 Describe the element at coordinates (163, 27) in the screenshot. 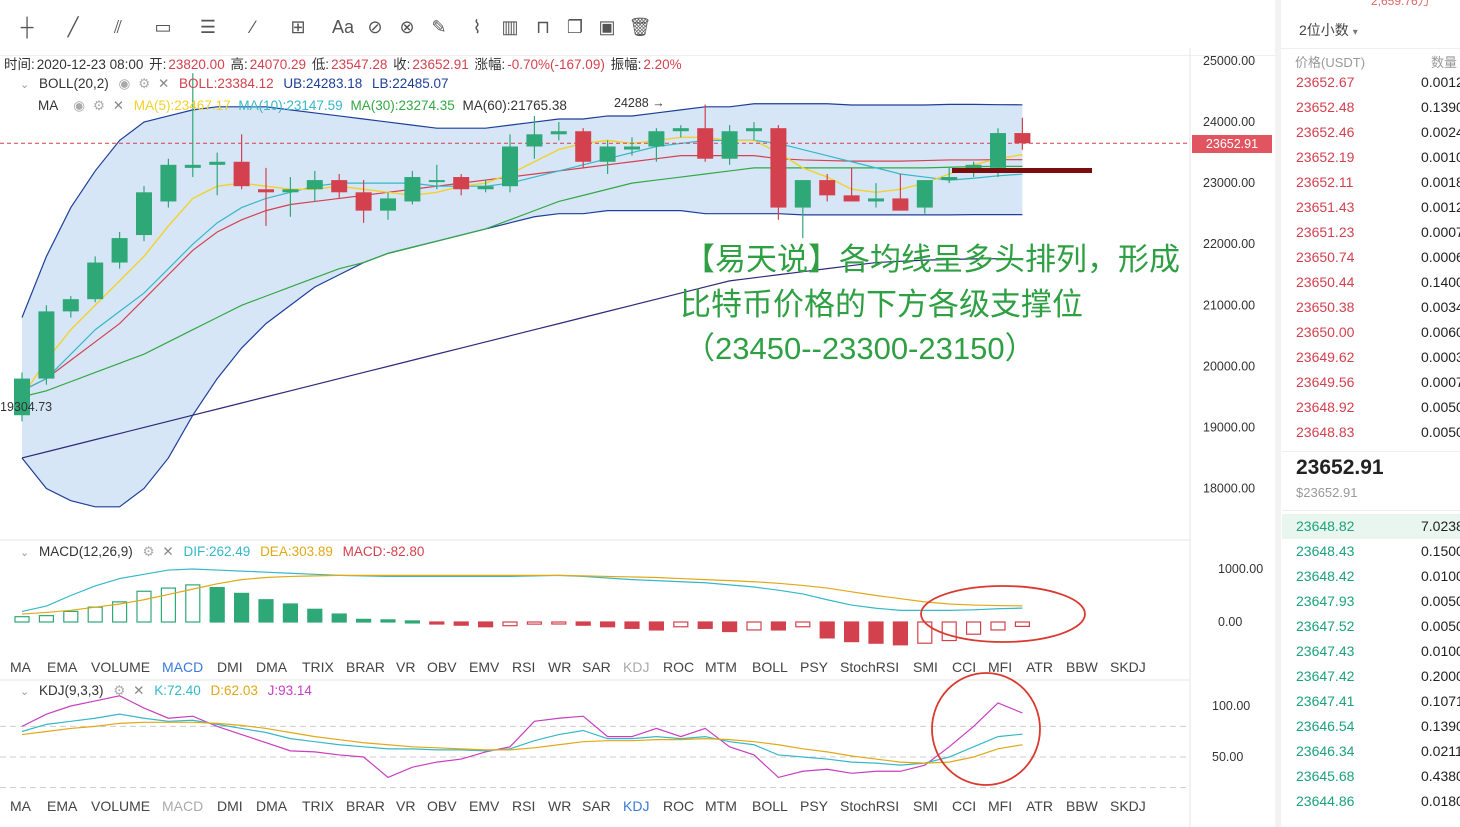

I see `rectangle-icon: ▭` at that location.